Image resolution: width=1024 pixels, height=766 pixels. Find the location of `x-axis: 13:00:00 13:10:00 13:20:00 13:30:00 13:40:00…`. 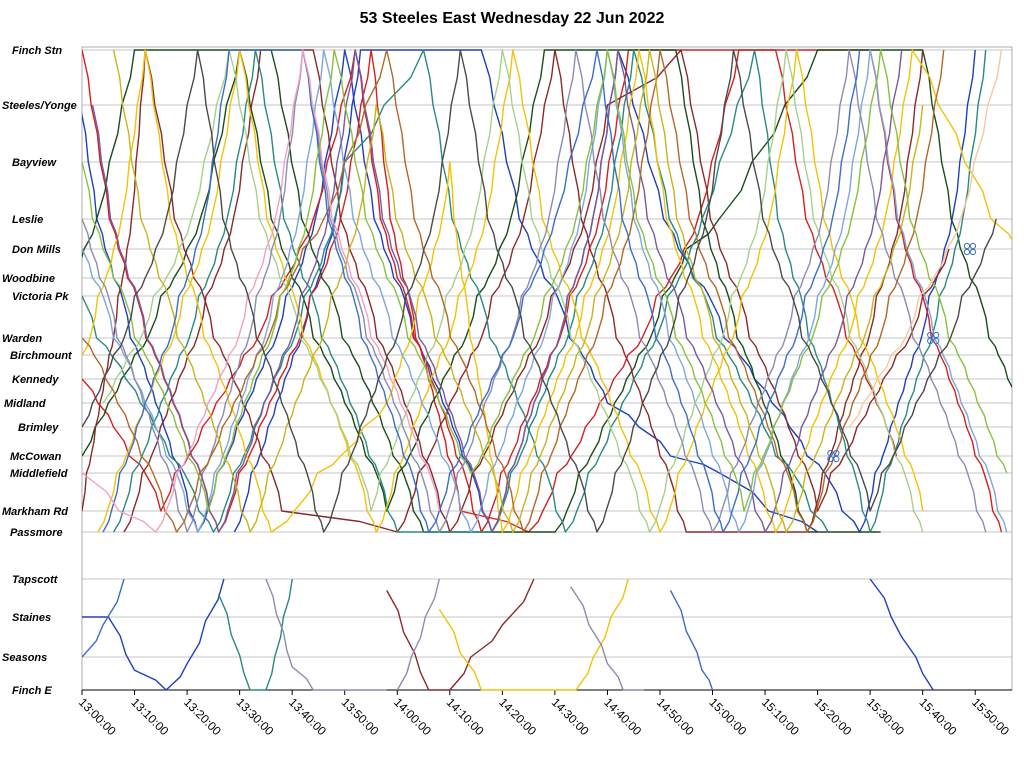

x-axis: 13:00:00 13:10:00 13:20:00 13:30:00 13:40:00… is located at coordinates (544, 713).